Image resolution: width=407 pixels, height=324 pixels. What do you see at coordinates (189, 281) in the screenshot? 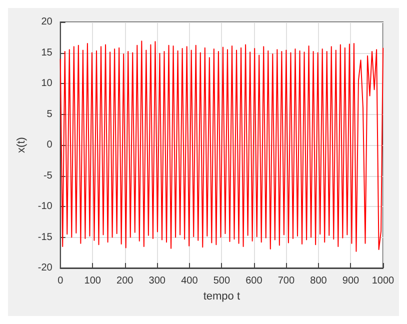
I see `x-tick-label: 400` at bounding box center [189, 281].